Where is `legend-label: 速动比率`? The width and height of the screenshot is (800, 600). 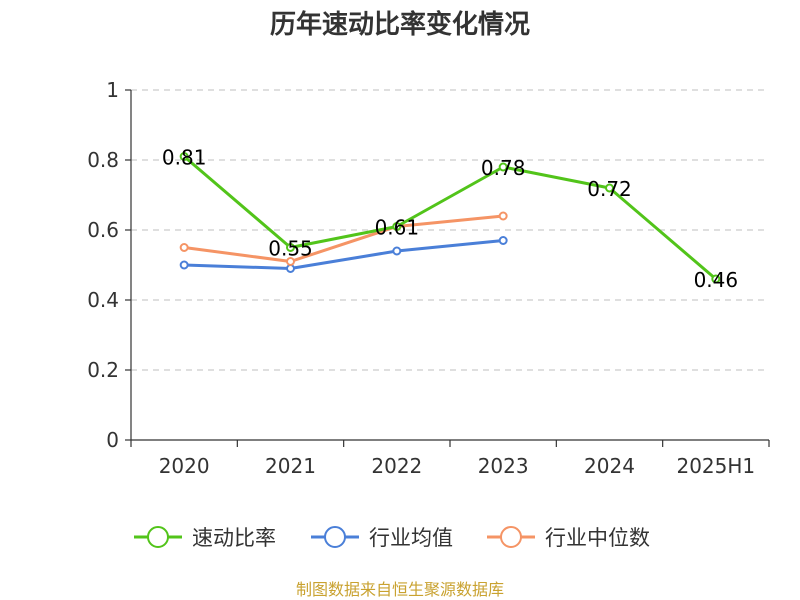 legend-label: 速动比率 is located at coordinates (234, 538).